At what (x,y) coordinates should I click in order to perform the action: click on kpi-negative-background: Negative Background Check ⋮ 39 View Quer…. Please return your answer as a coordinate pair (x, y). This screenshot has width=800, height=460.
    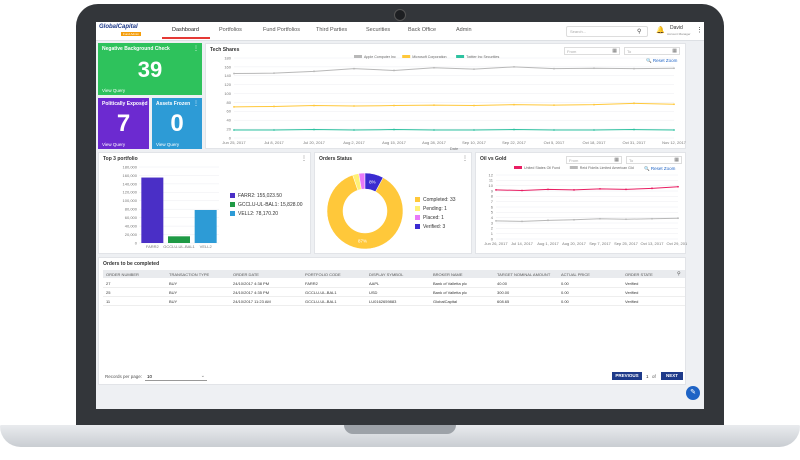
    Looking at the image, I should click on (150, 69).